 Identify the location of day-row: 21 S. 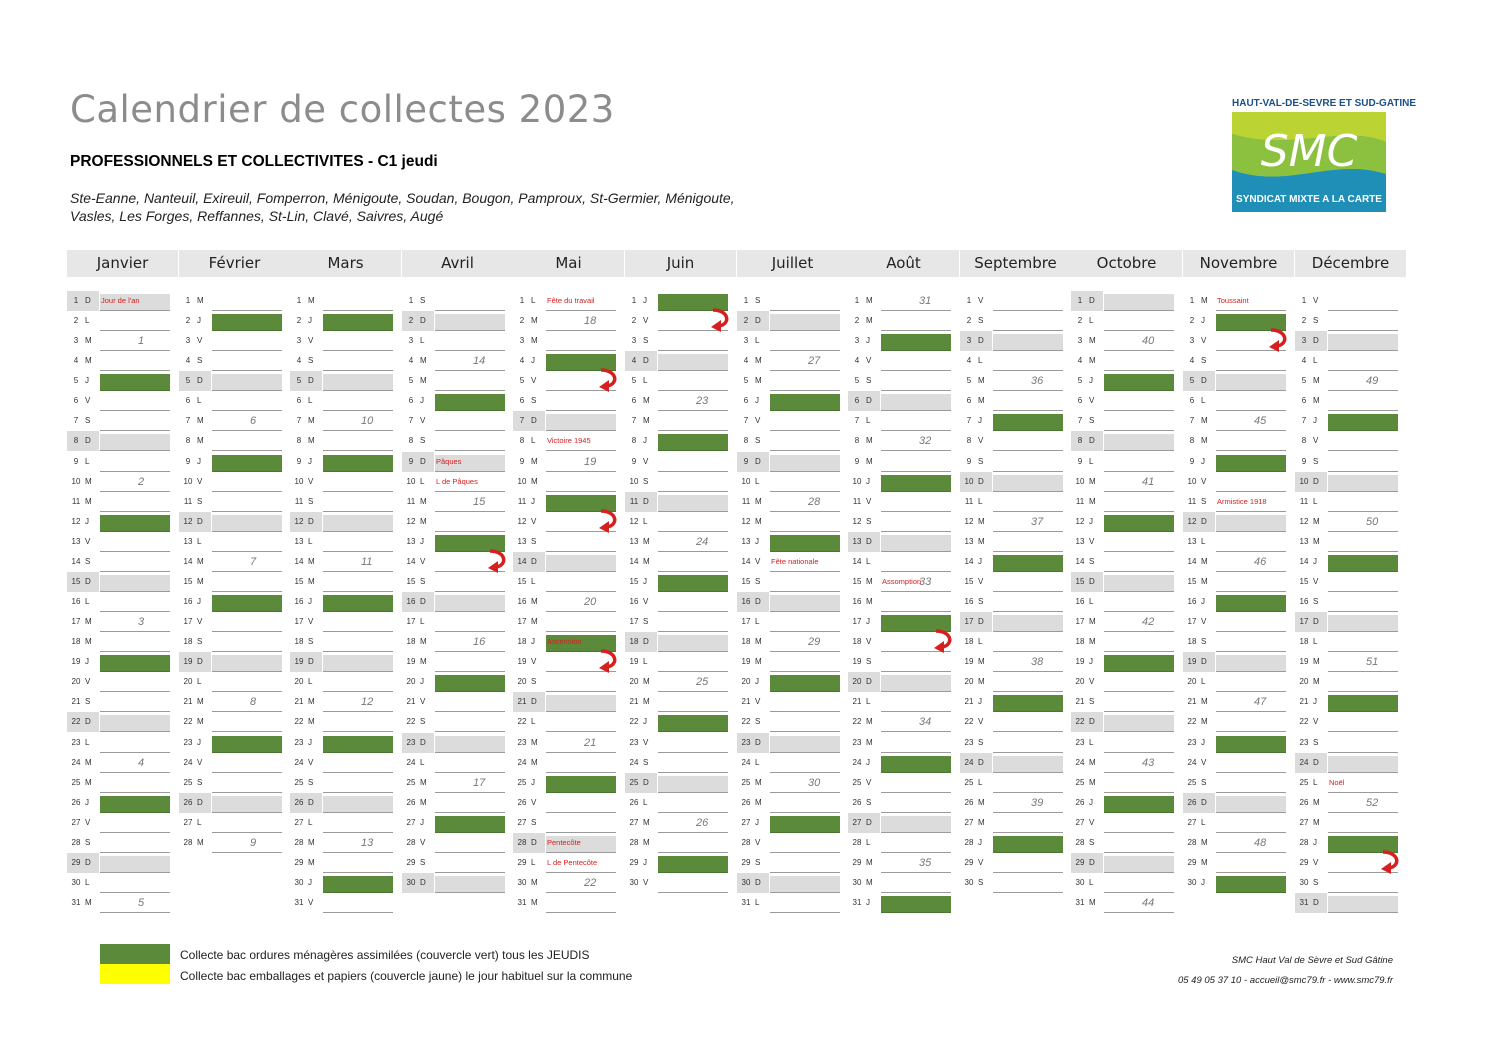
(122, 702).